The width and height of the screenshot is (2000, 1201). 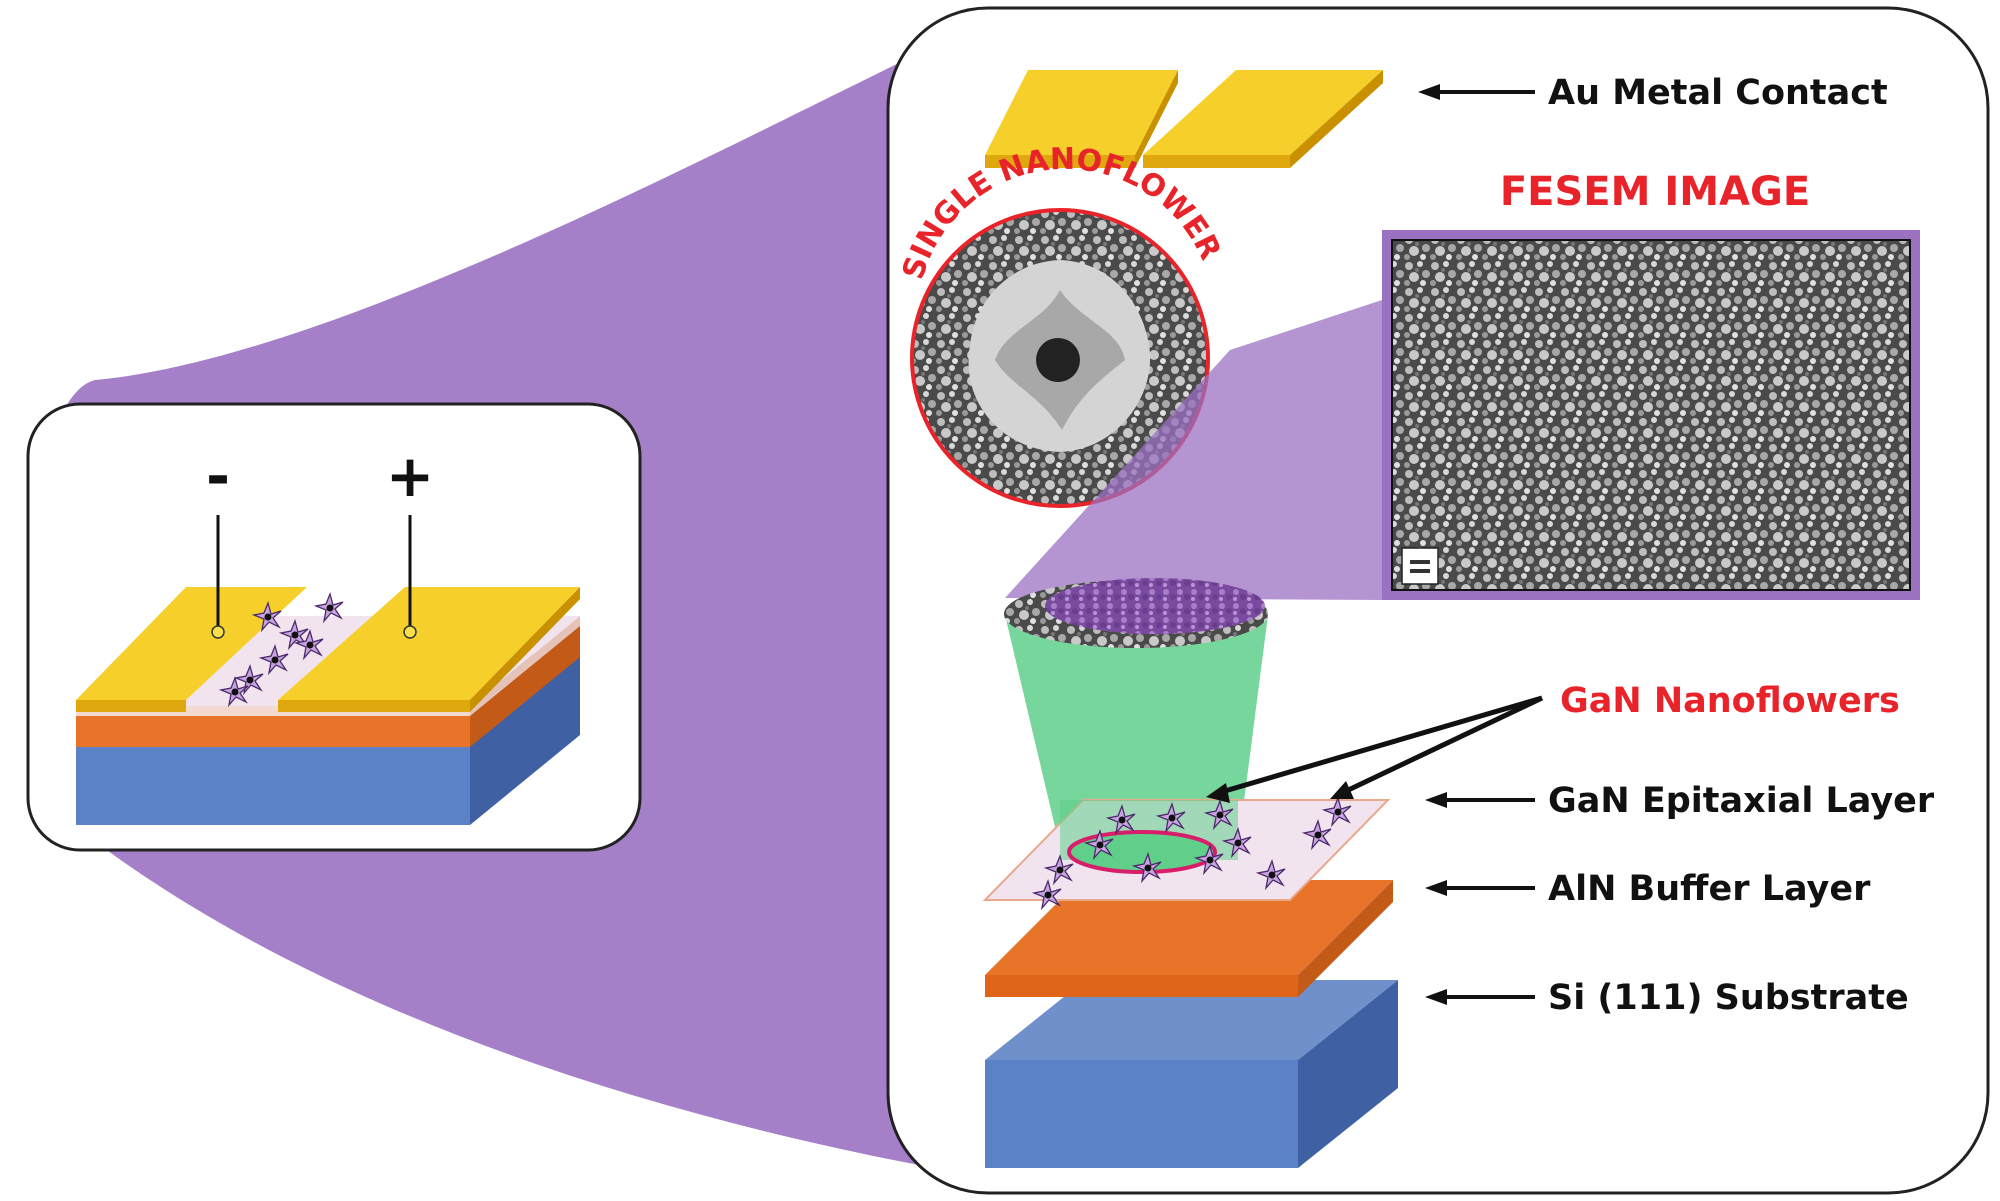 What do you see at coordinates (410, 476) in the screenshot?
I see `plus-sign: +` at bounding box center [410, 476].